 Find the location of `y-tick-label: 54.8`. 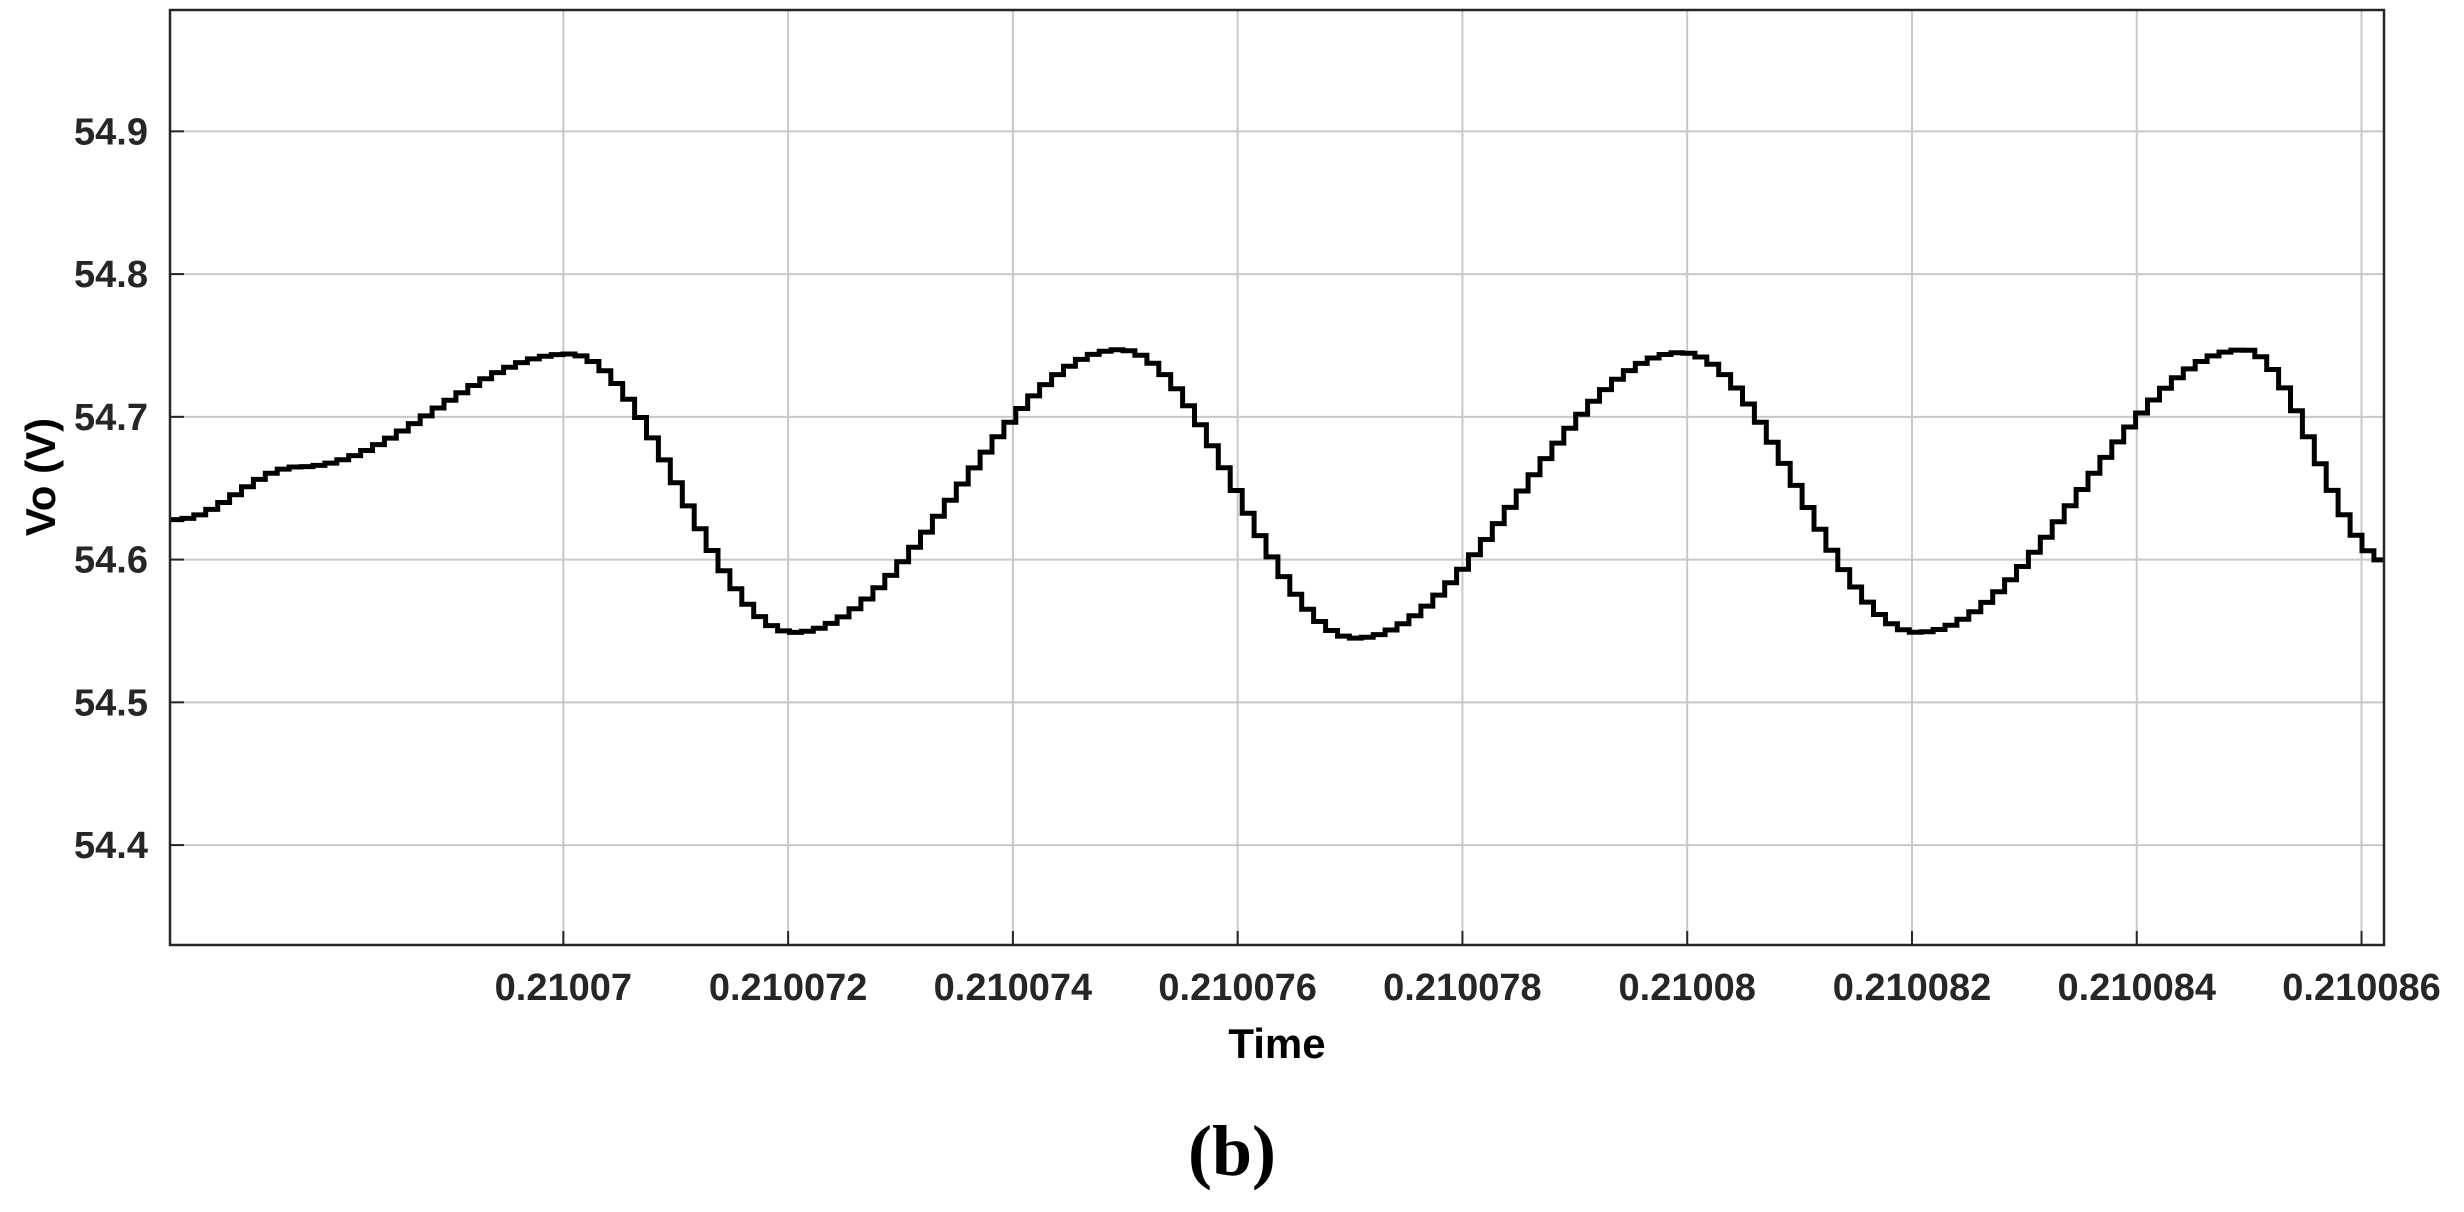

y-tick-label: 54.8 is located at coordinates (111, 275).